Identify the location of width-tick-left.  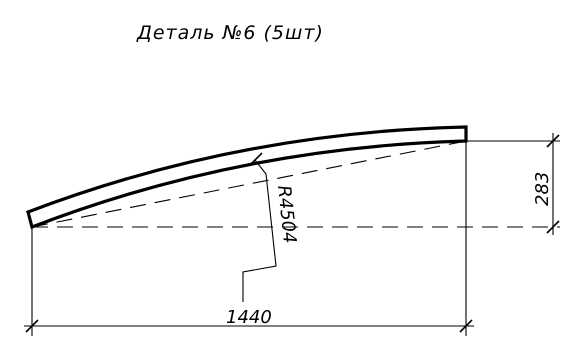
(32, 326).